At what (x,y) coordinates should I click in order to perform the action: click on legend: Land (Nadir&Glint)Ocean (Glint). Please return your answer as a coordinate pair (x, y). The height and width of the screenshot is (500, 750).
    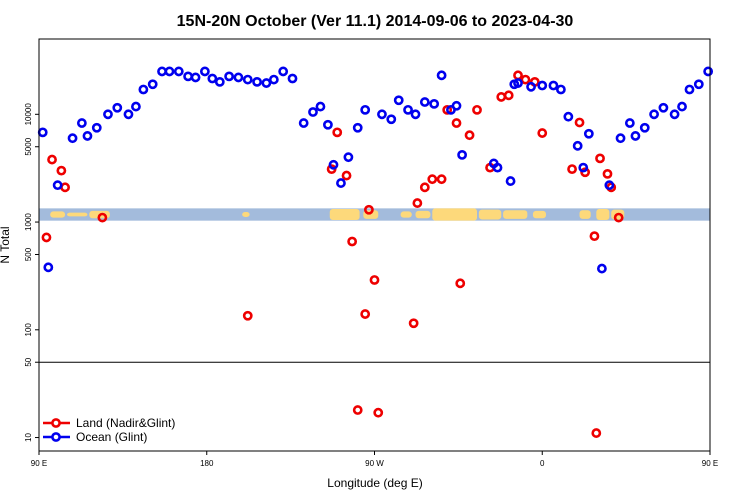
    Looking at the image, I should click on (109, 430).